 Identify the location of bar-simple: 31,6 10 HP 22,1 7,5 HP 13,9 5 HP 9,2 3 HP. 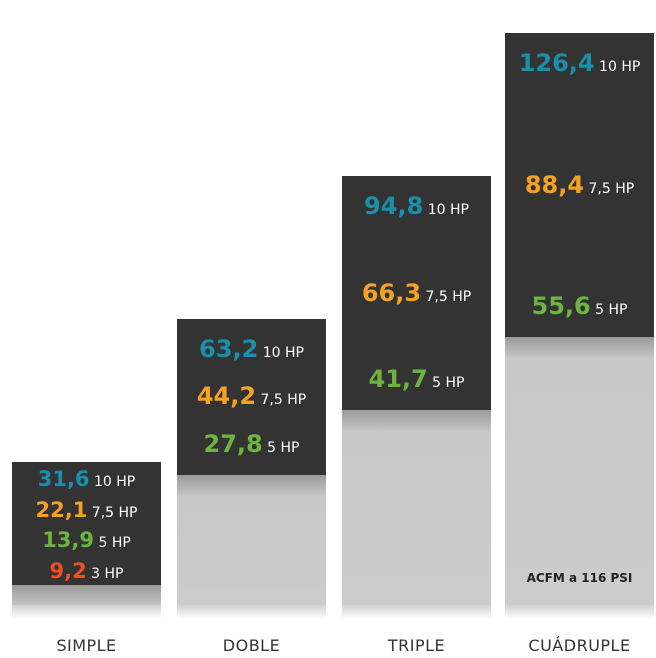
(86, 540).